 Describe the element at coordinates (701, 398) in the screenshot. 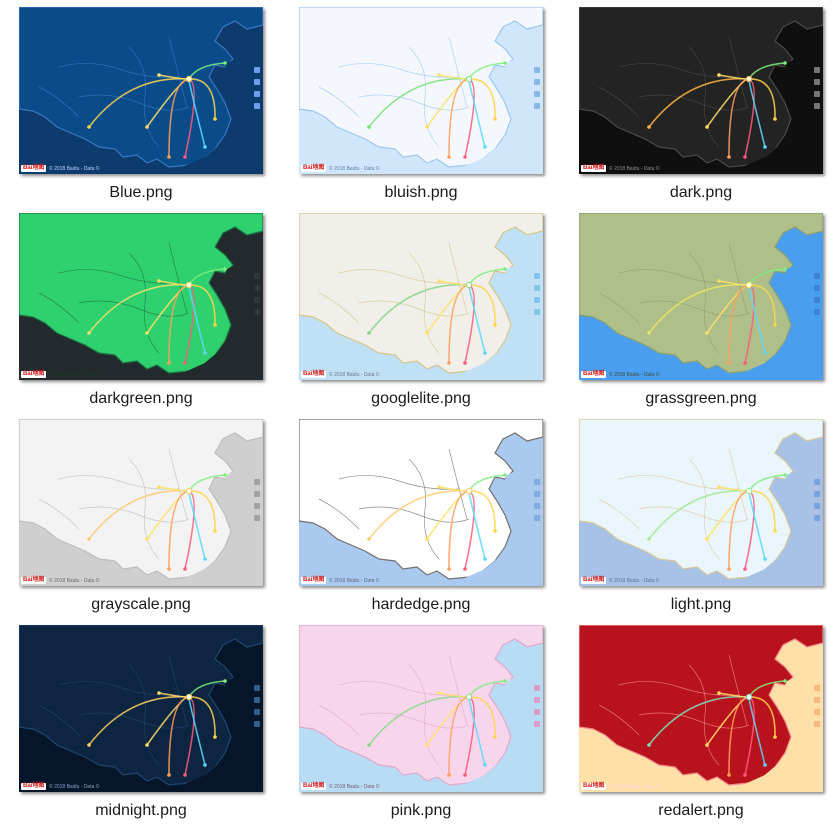

I see `file-name-label: grassgreen.png` at that location.